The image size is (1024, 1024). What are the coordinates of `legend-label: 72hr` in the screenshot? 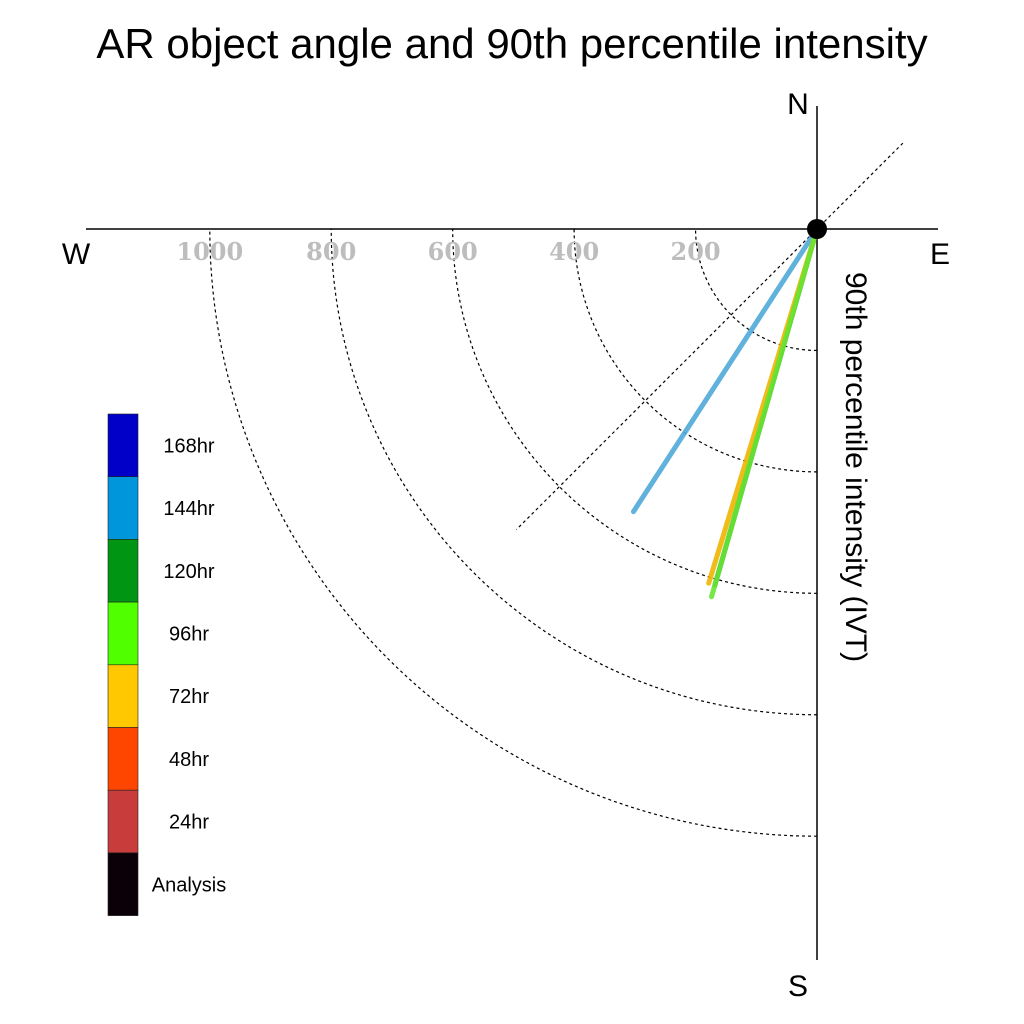 It's located at (189, 697).